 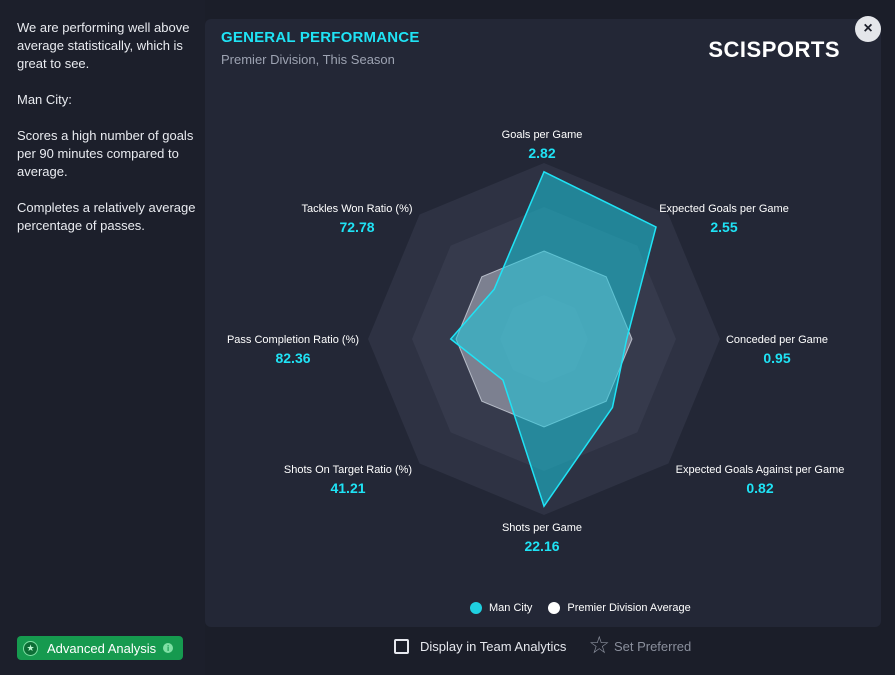 I want to click on scisports-logo: SCISPORTS, so click(x=774, y=49).